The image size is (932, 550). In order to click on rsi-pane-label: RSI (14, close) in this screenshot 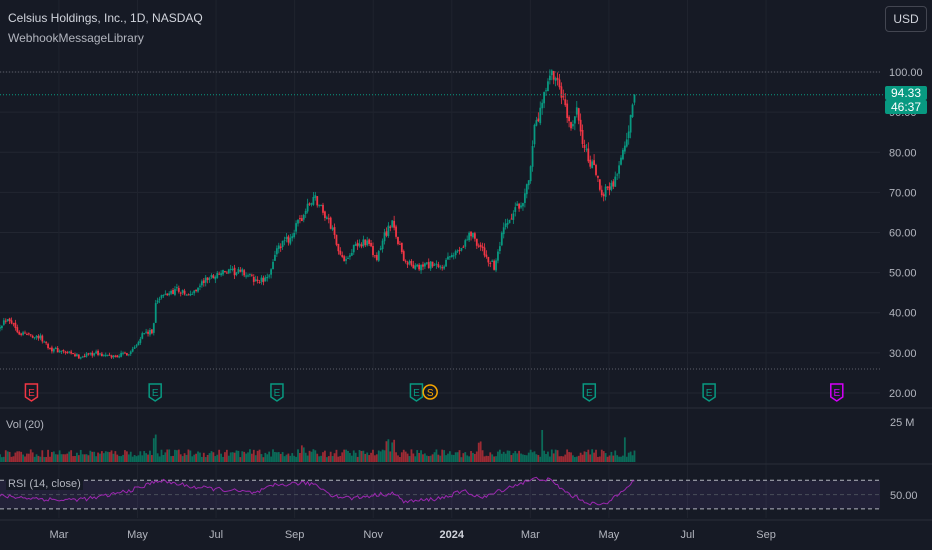, I will do `click(44, 484)`.